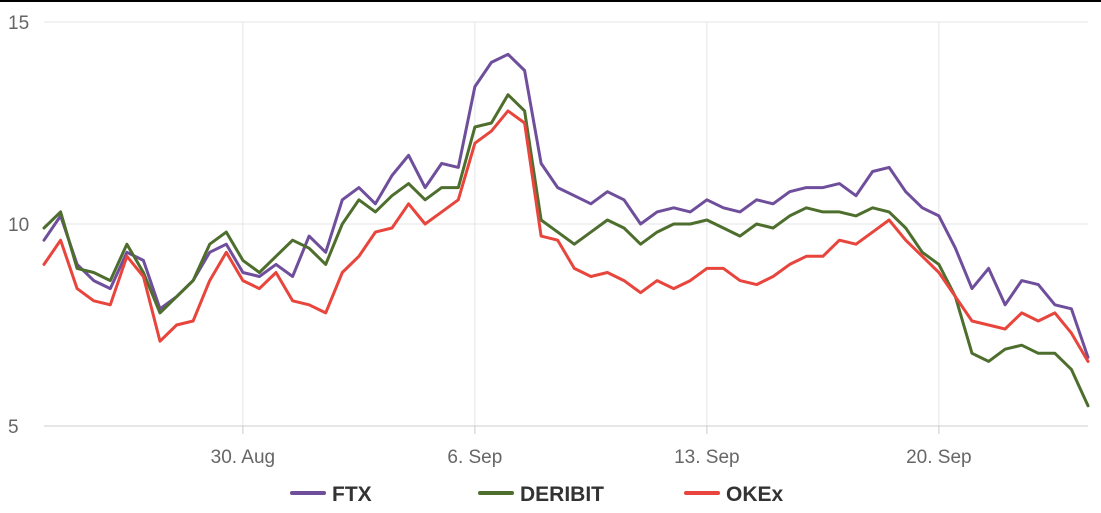  I want to click on x-tick-label: 30. Aug, so click(243, 457).